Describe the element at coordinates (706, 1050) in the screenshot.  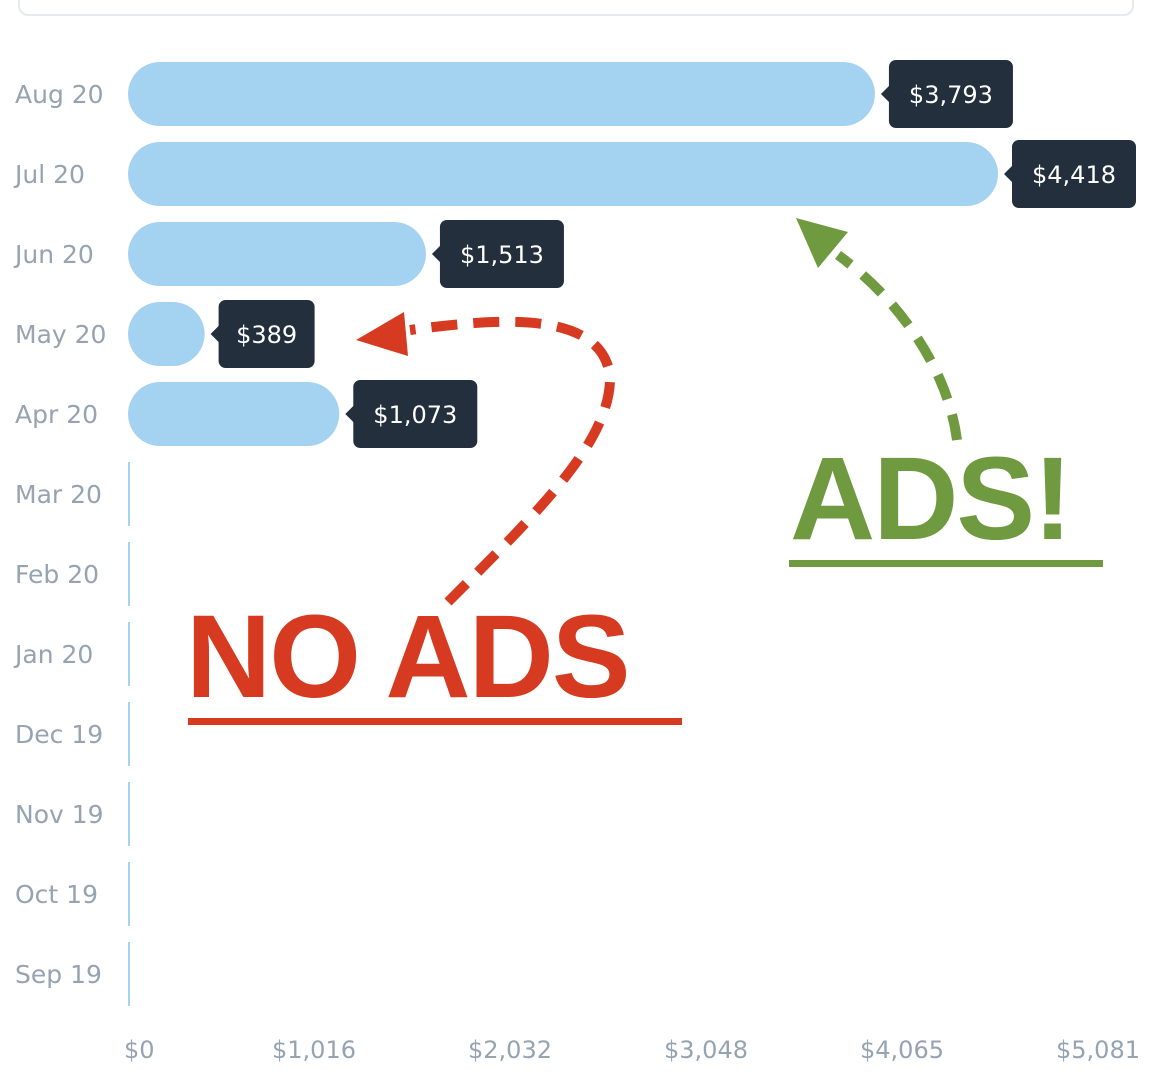
I see `x-tick-label: $3,048` at that location.